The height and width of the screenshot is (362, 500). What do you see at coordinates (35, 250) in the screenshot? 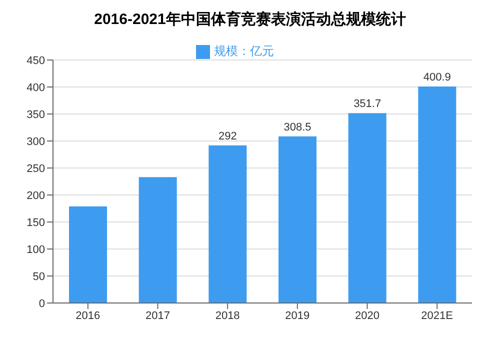
I see `y-tick-label: 100` at bounding box center [35, 250].